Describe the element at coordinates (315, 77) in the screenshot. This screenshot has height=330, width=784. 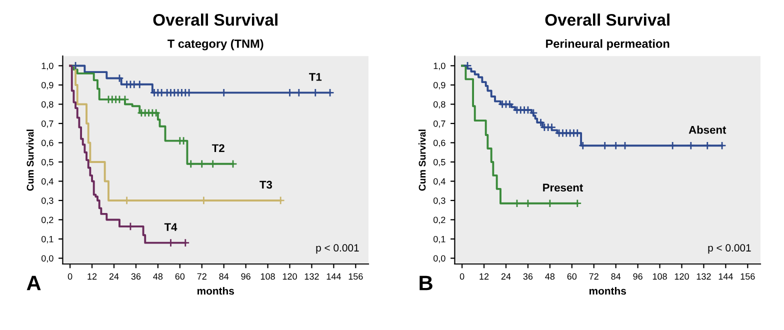
I see `series-label: T1` at that location.